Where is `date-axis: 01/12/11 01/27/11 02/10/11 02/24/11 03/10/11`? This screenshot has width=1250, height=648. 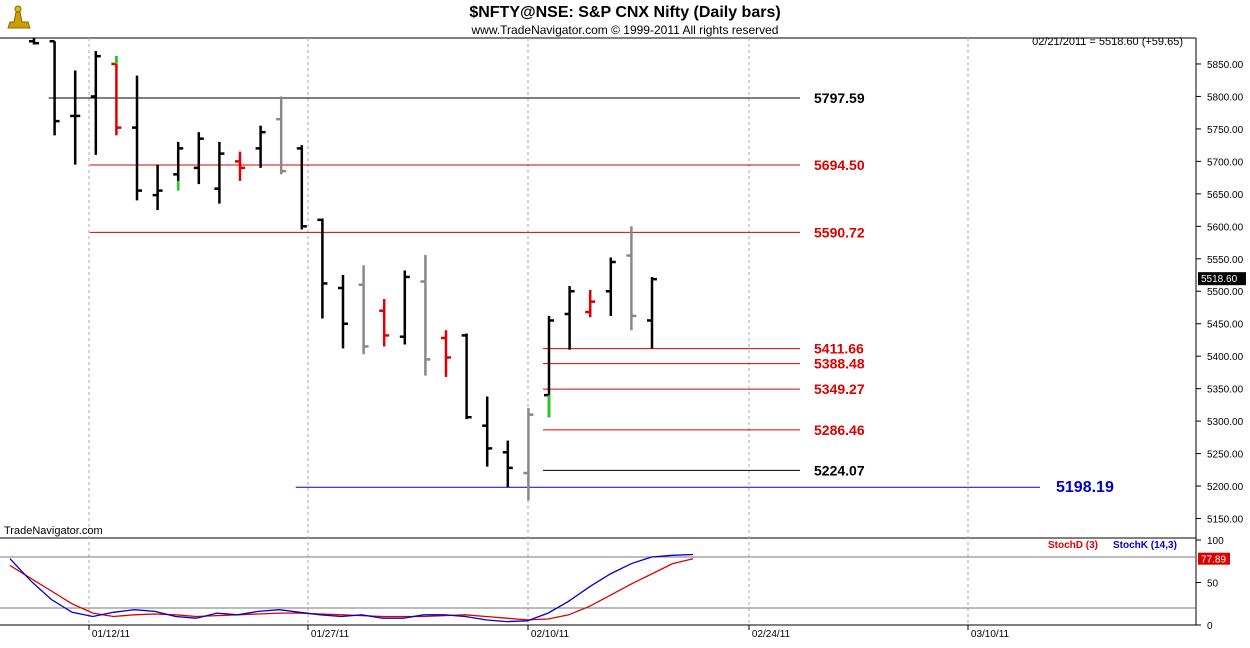 date-axis: 01/12/11 01/27/11 02/10/11 02/24/11 03/10/11 is located at coordinates (549, 632).